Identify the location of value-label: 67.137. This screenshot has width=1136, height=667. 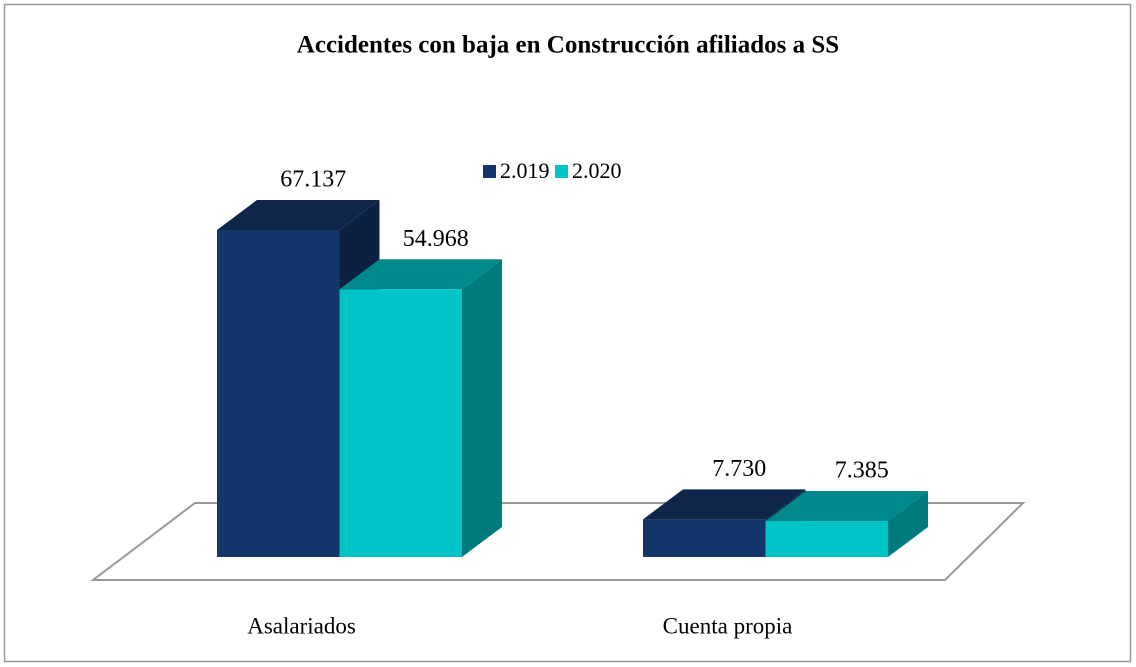
(313, 180).